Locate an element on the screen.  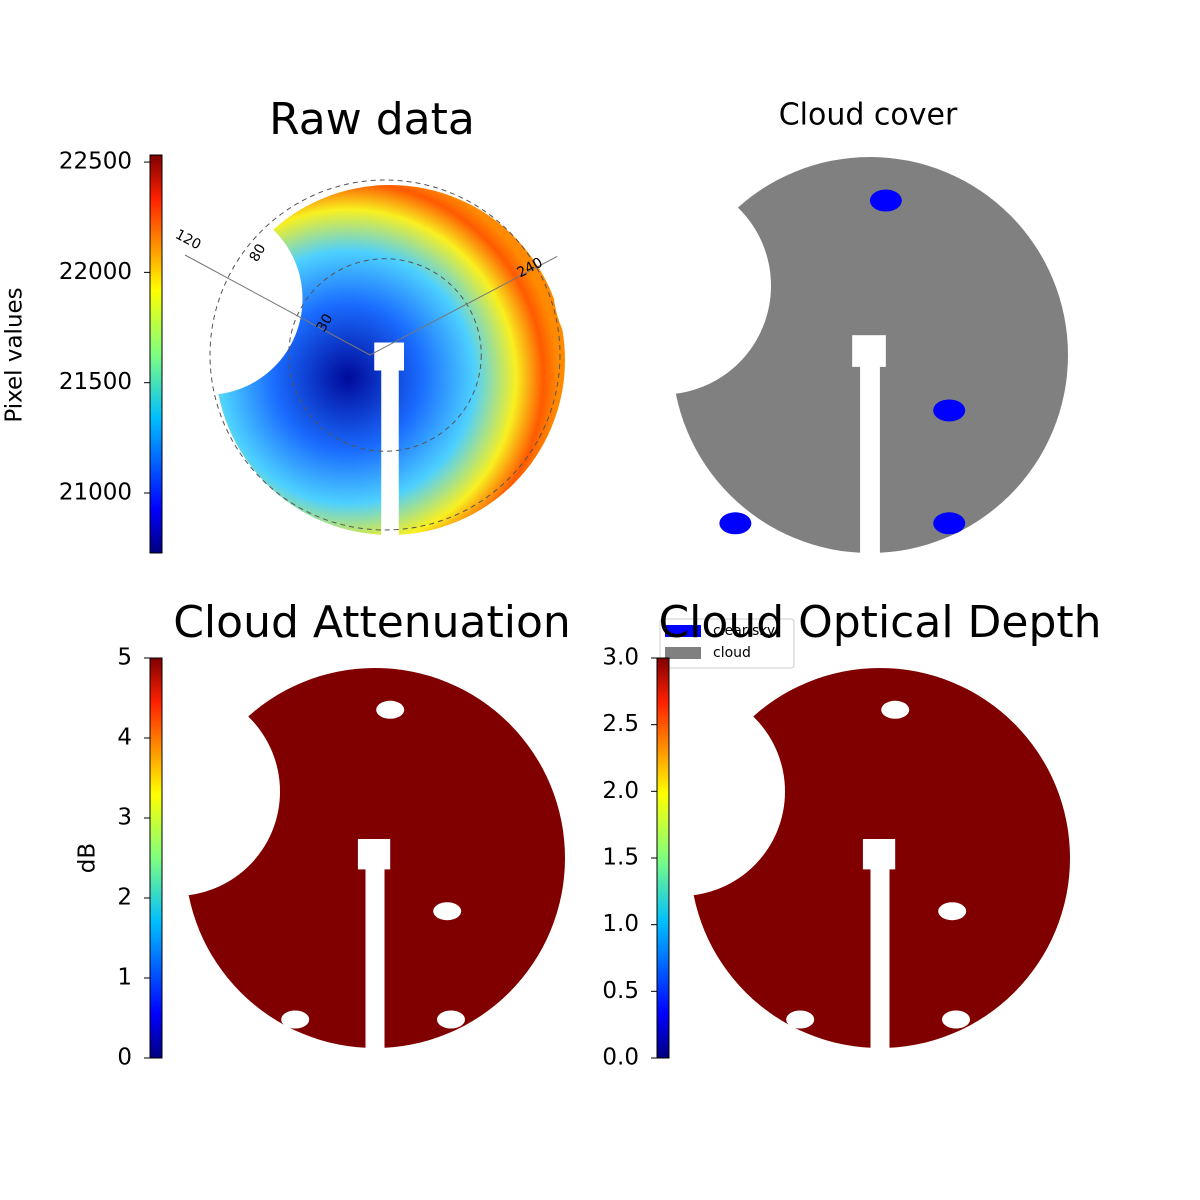
polar-ring is located at coordinates (385, 355).